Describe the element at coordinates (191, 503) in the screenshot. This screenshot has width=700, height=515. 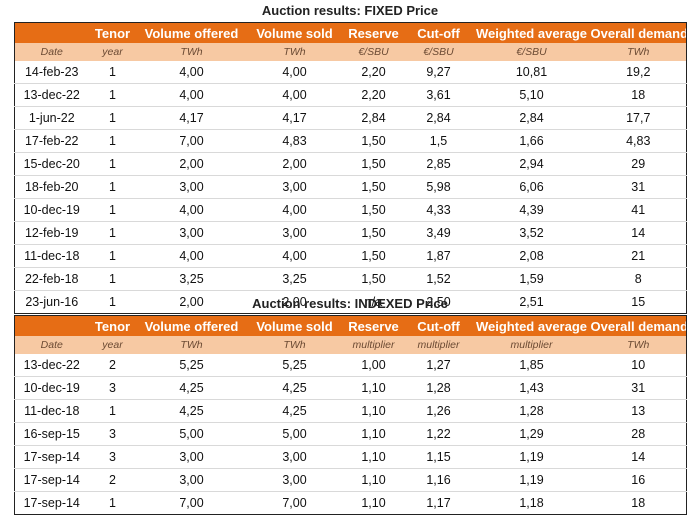
I see `cell-volume-offered: 7,00` at that location.